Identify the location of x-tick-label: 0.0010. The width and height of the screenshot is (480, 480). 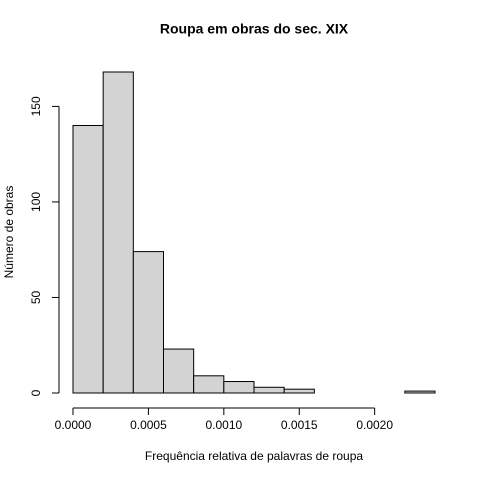
(223, 425).